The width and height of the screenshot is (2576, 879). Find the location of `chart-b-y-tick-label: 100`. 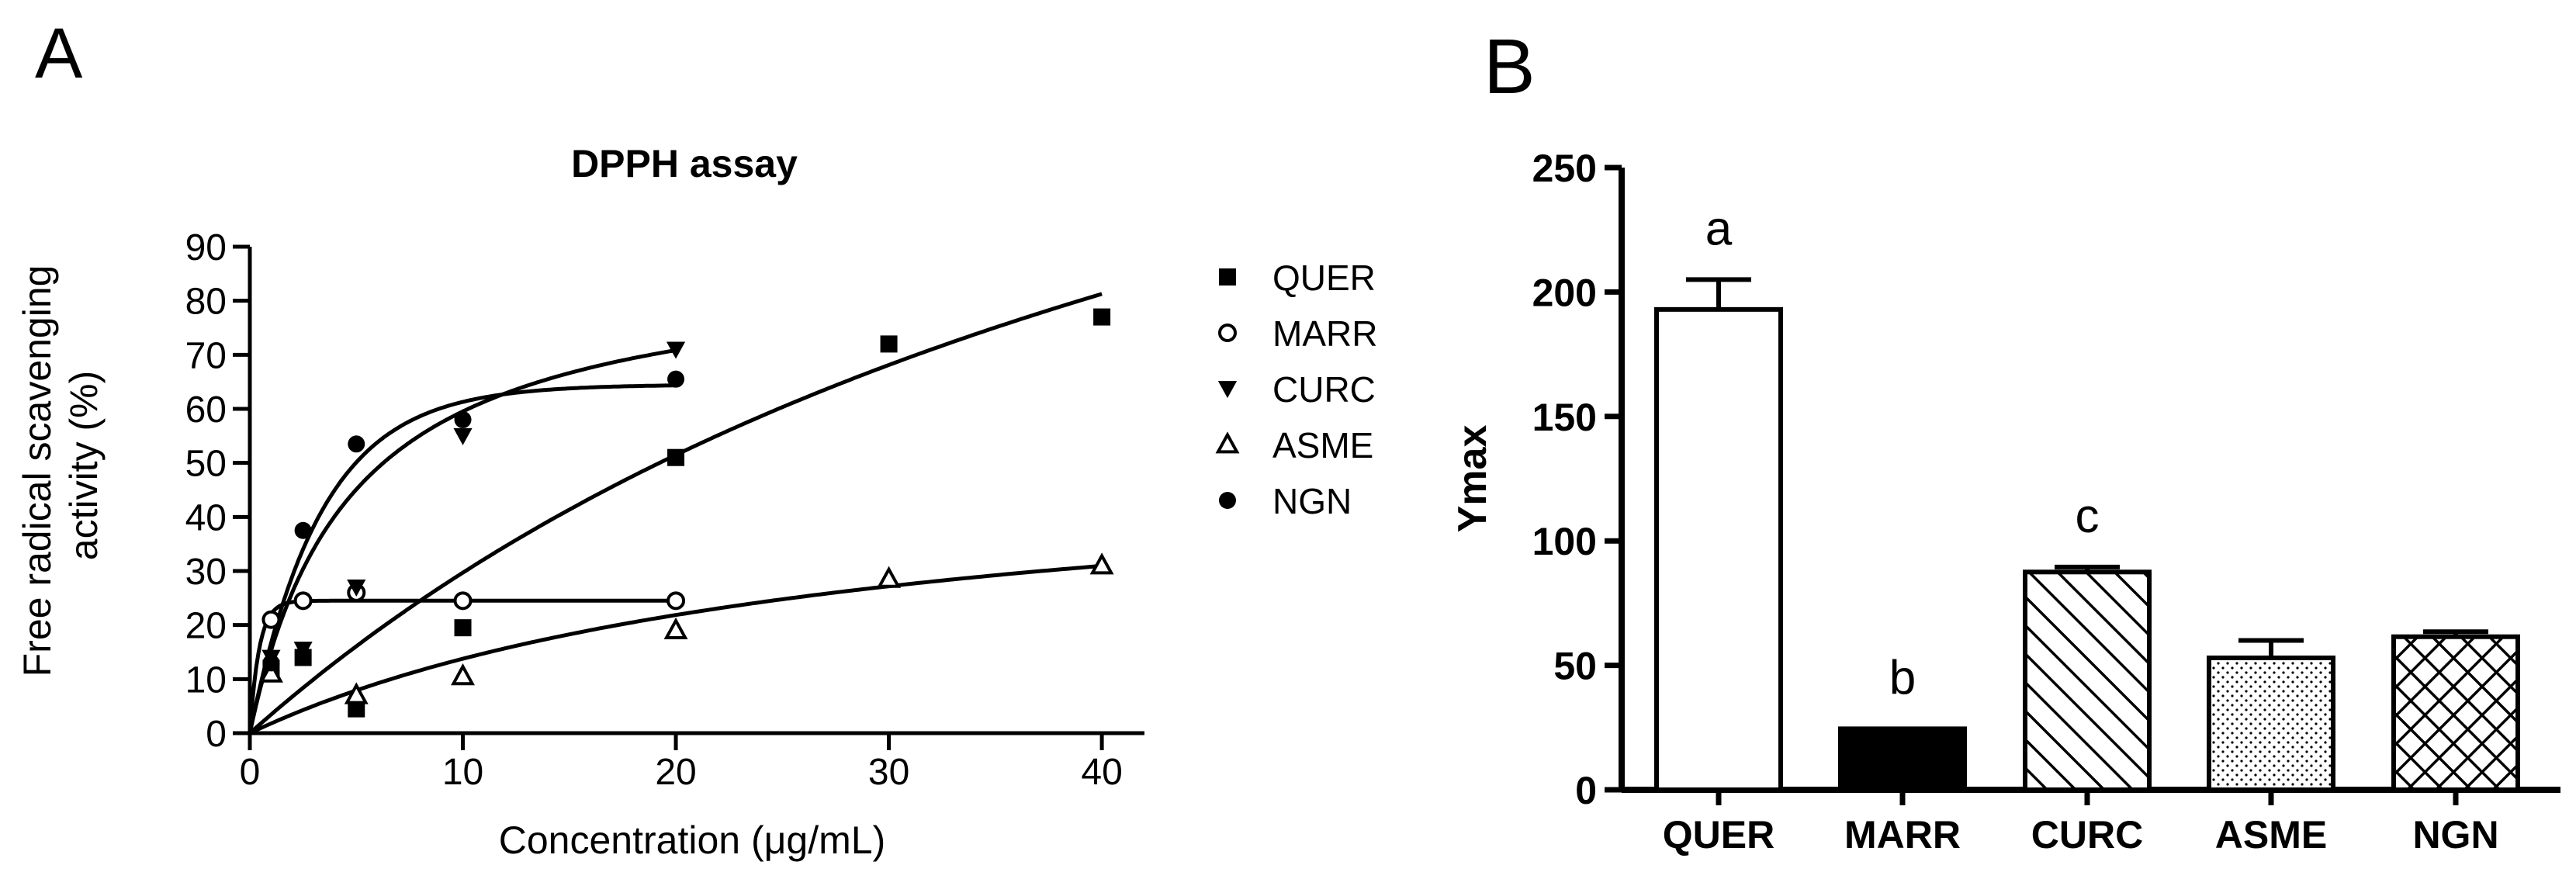

chart-b-y-tick-label: 100 is located at coordinates (1564, 541).